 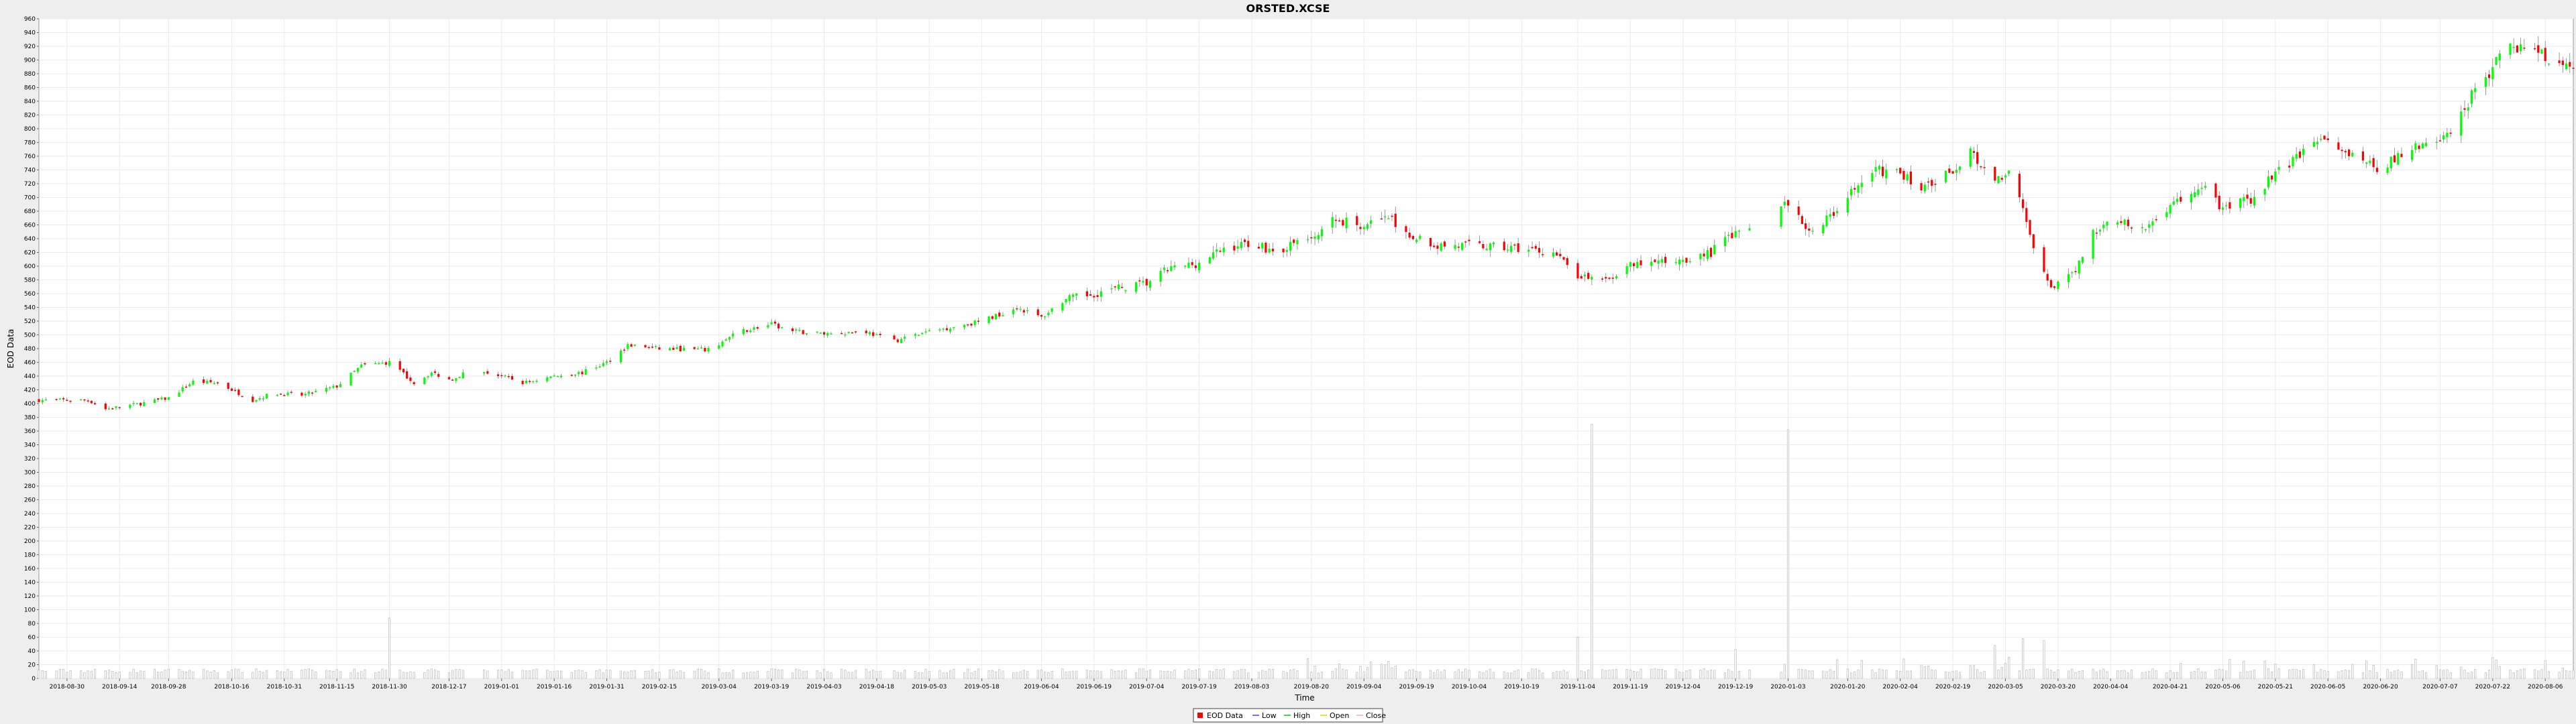 I want to click on x-tick-label: 2019-03-19, so click(x=772, y=687).